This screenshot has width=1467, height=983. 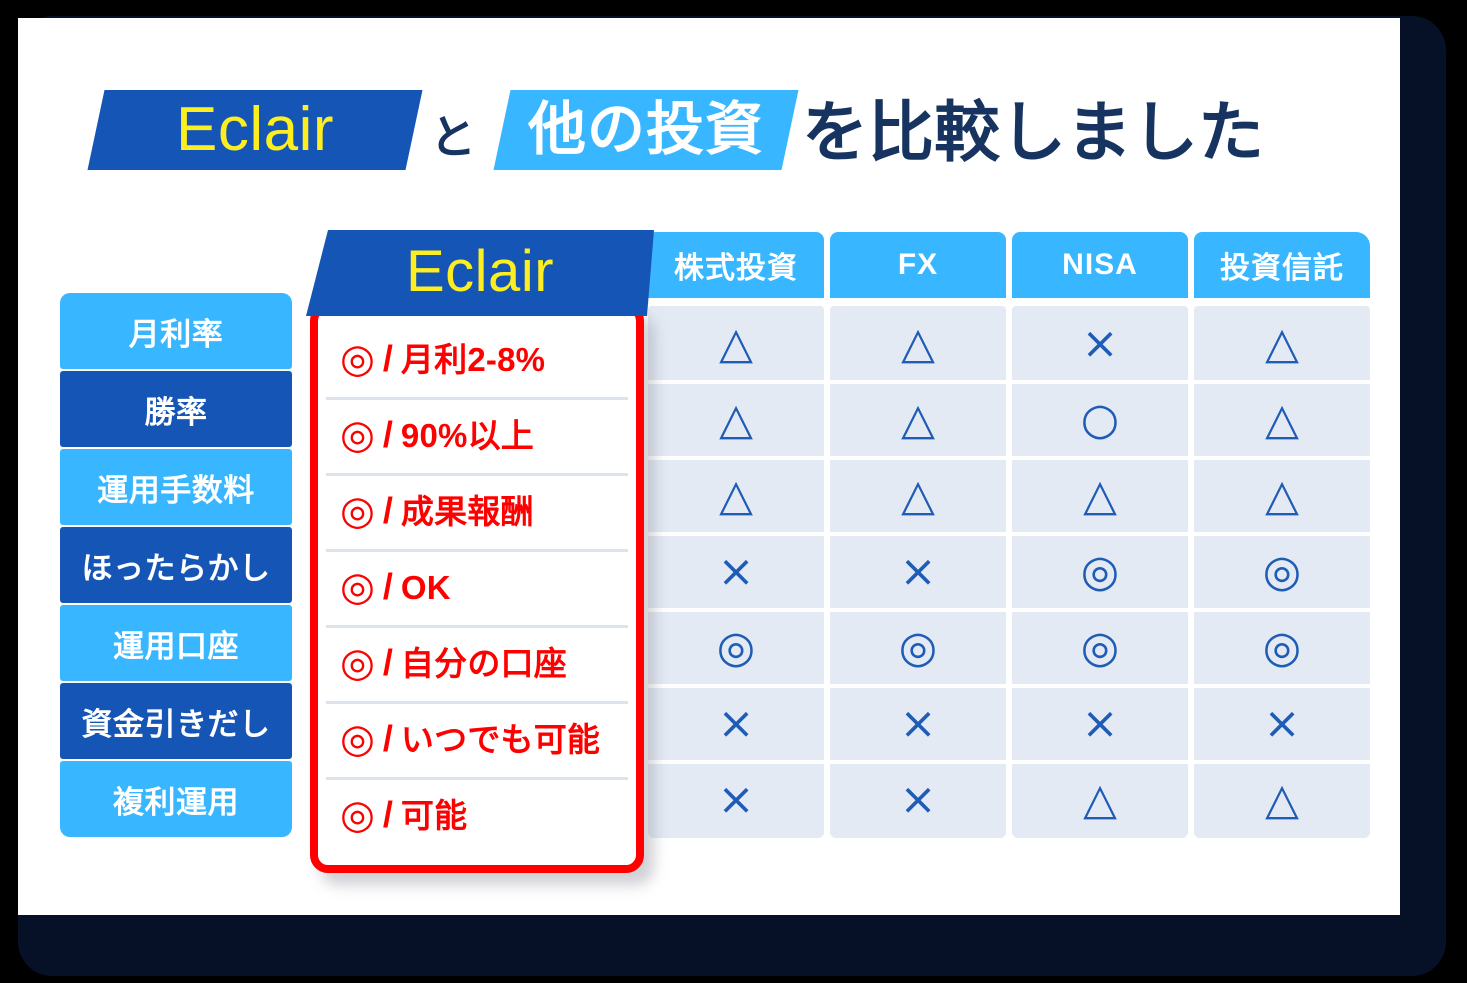 I want to click on column-header: NISA, so click(x=1100, y=265).